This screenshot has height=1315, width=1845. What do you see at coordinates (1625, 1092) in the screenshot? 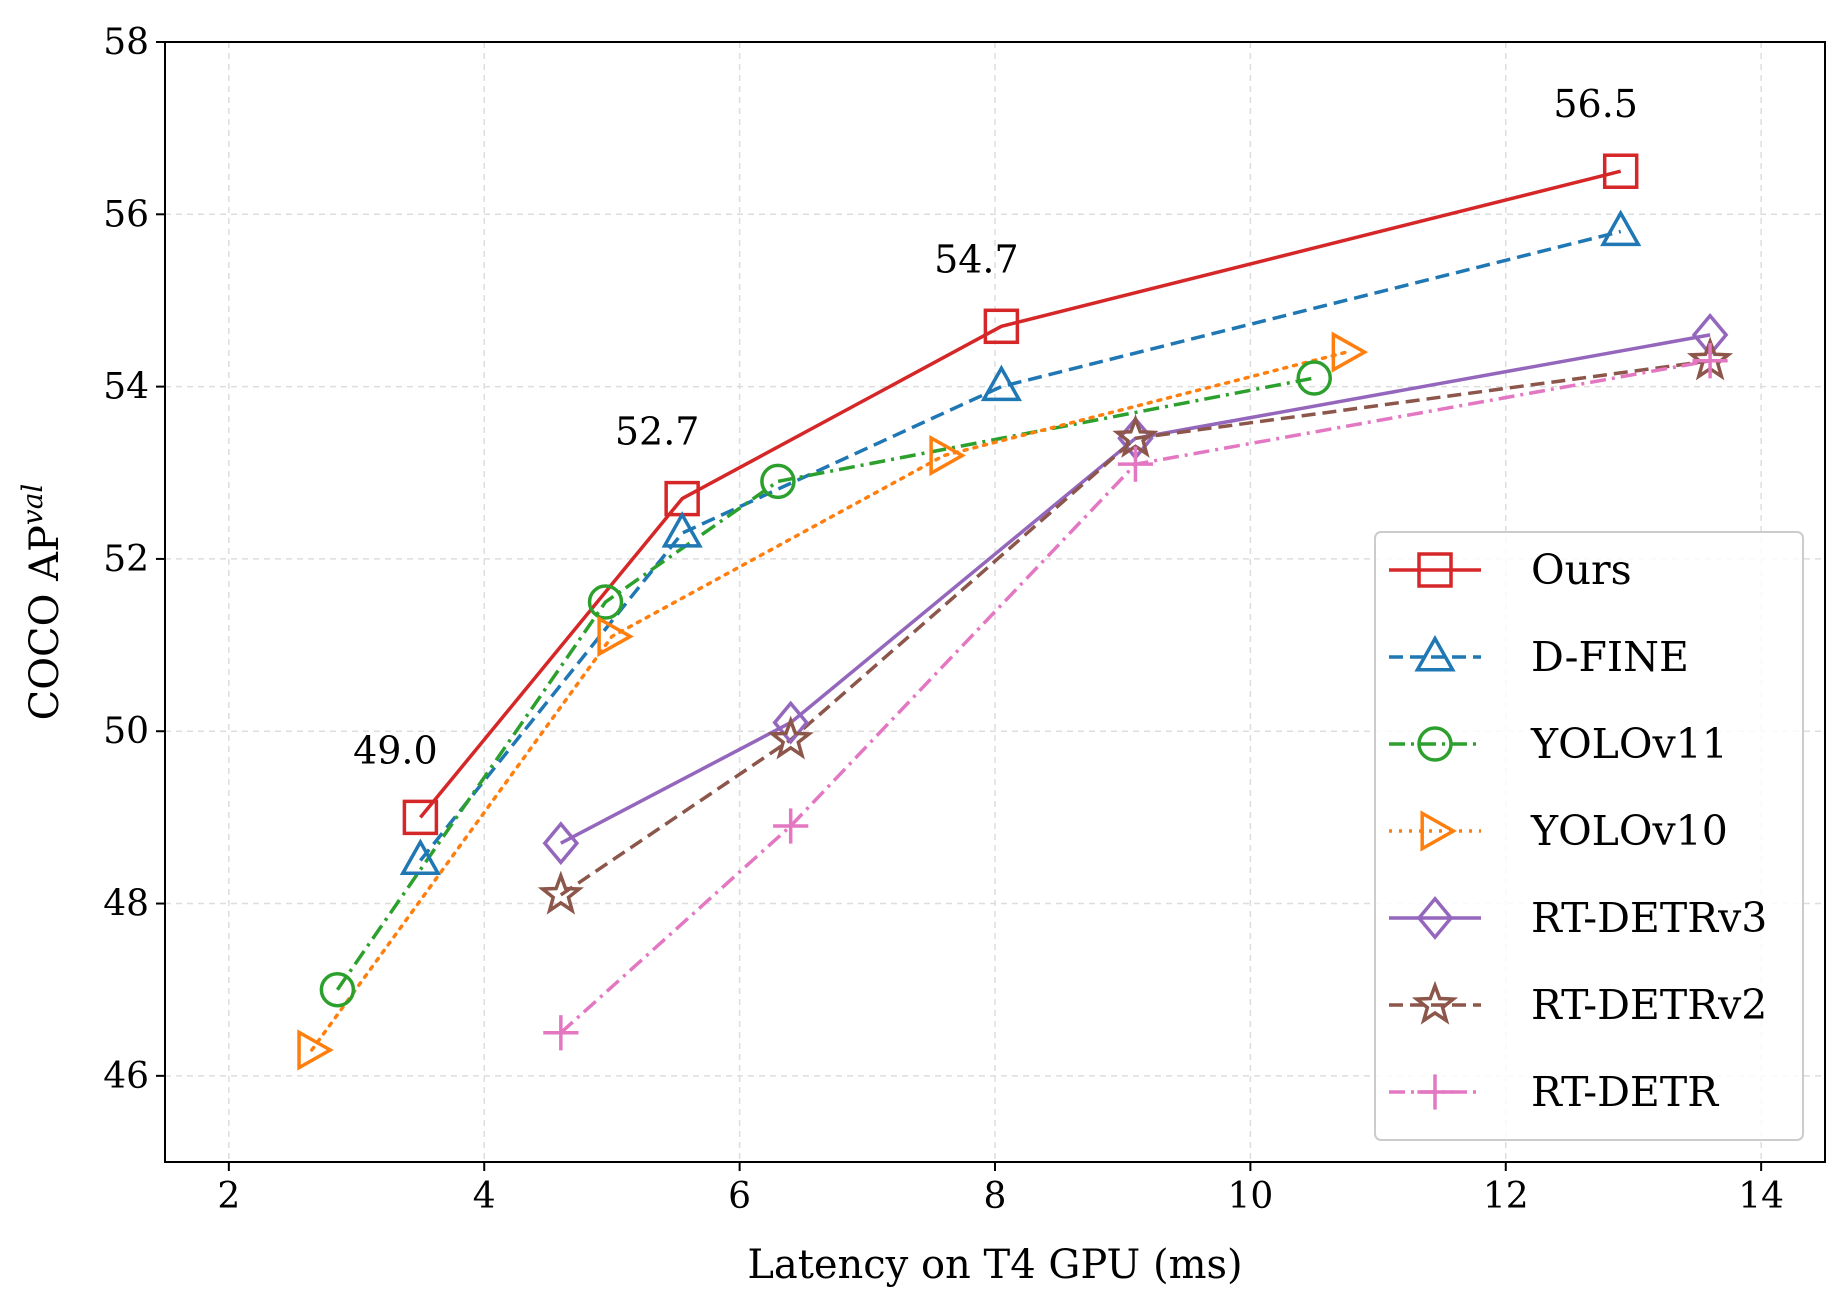
I see `legend-label-rt-detr: RT-DETR` at bounding box center [1625, 1092].